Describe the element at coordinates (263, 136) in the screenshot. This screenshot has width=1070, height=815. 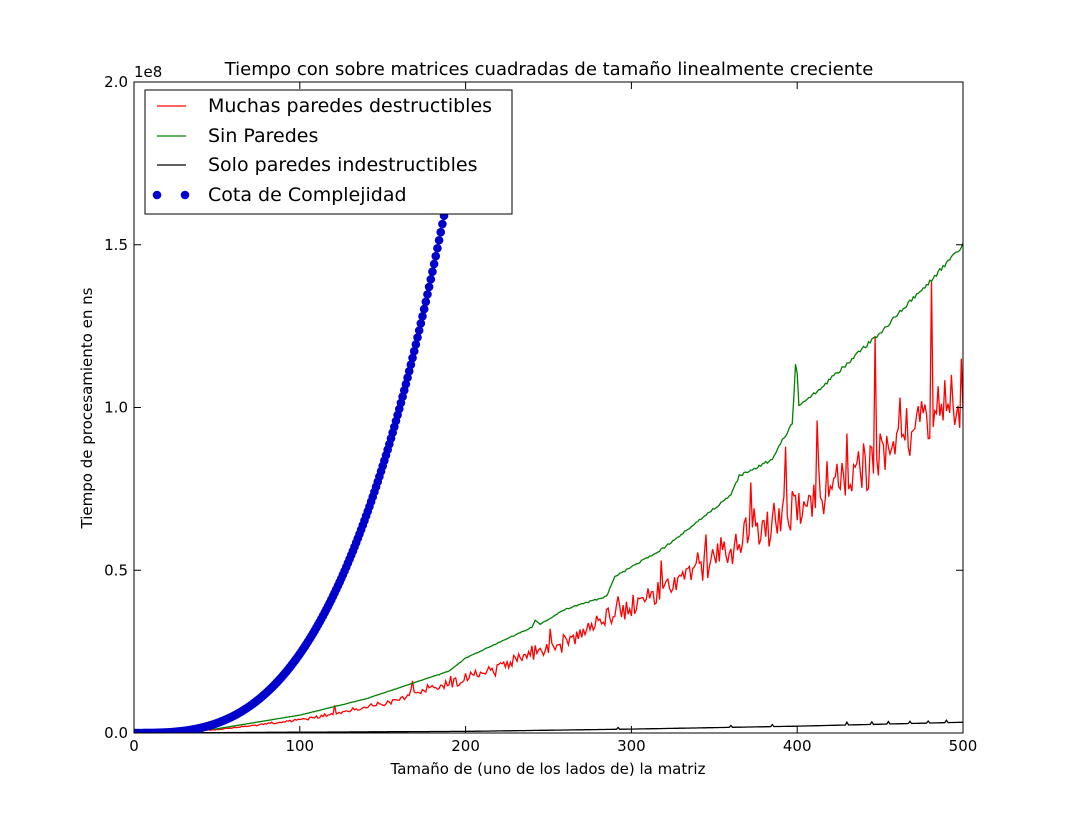
I see `legend-entry-label: Sin Paredes` at that location.